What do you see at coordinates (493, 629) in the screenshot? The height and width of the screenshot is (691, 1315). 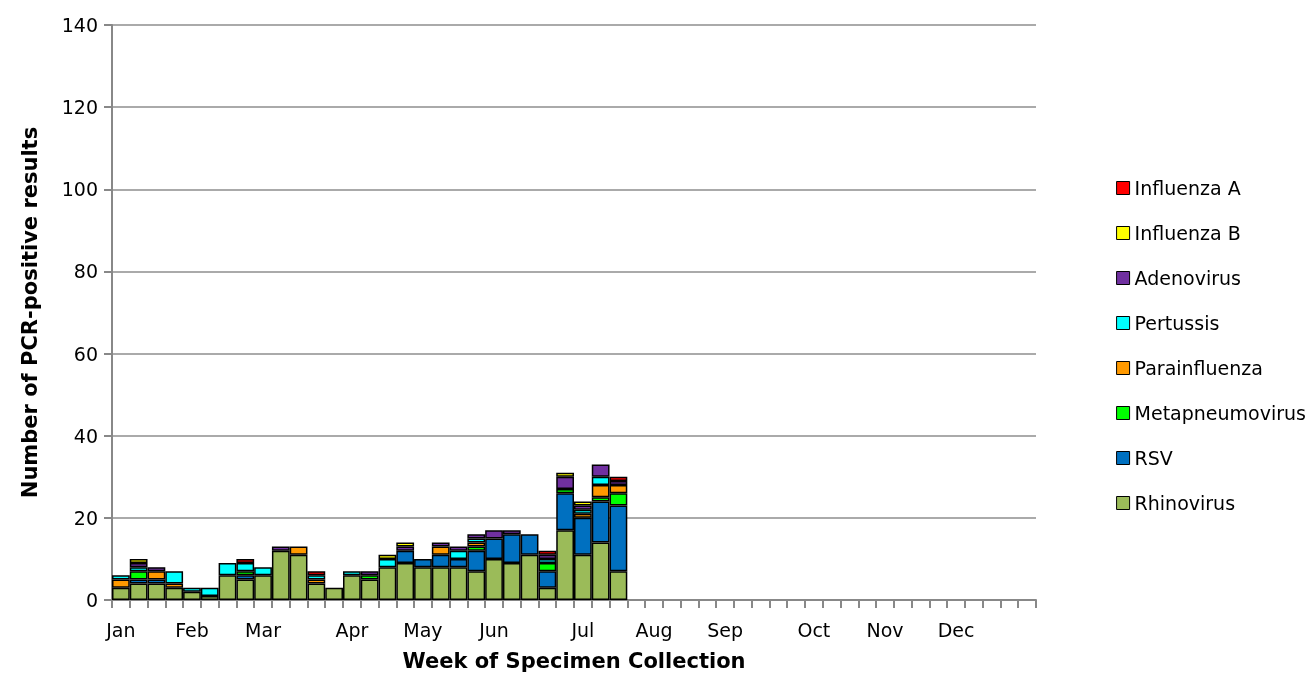 I see `x-tick-label: Jun` at bounding box center [493, 629].